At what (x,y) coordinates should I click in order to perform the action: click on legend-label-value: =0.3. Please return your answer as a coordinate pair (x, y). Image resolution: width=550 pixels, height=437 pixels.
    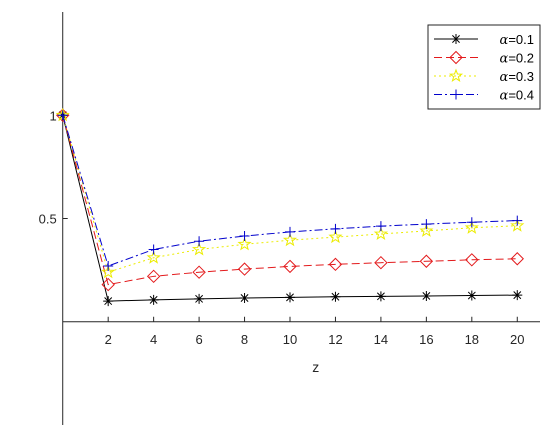
    Looking at the image, I should click on (521, 76).